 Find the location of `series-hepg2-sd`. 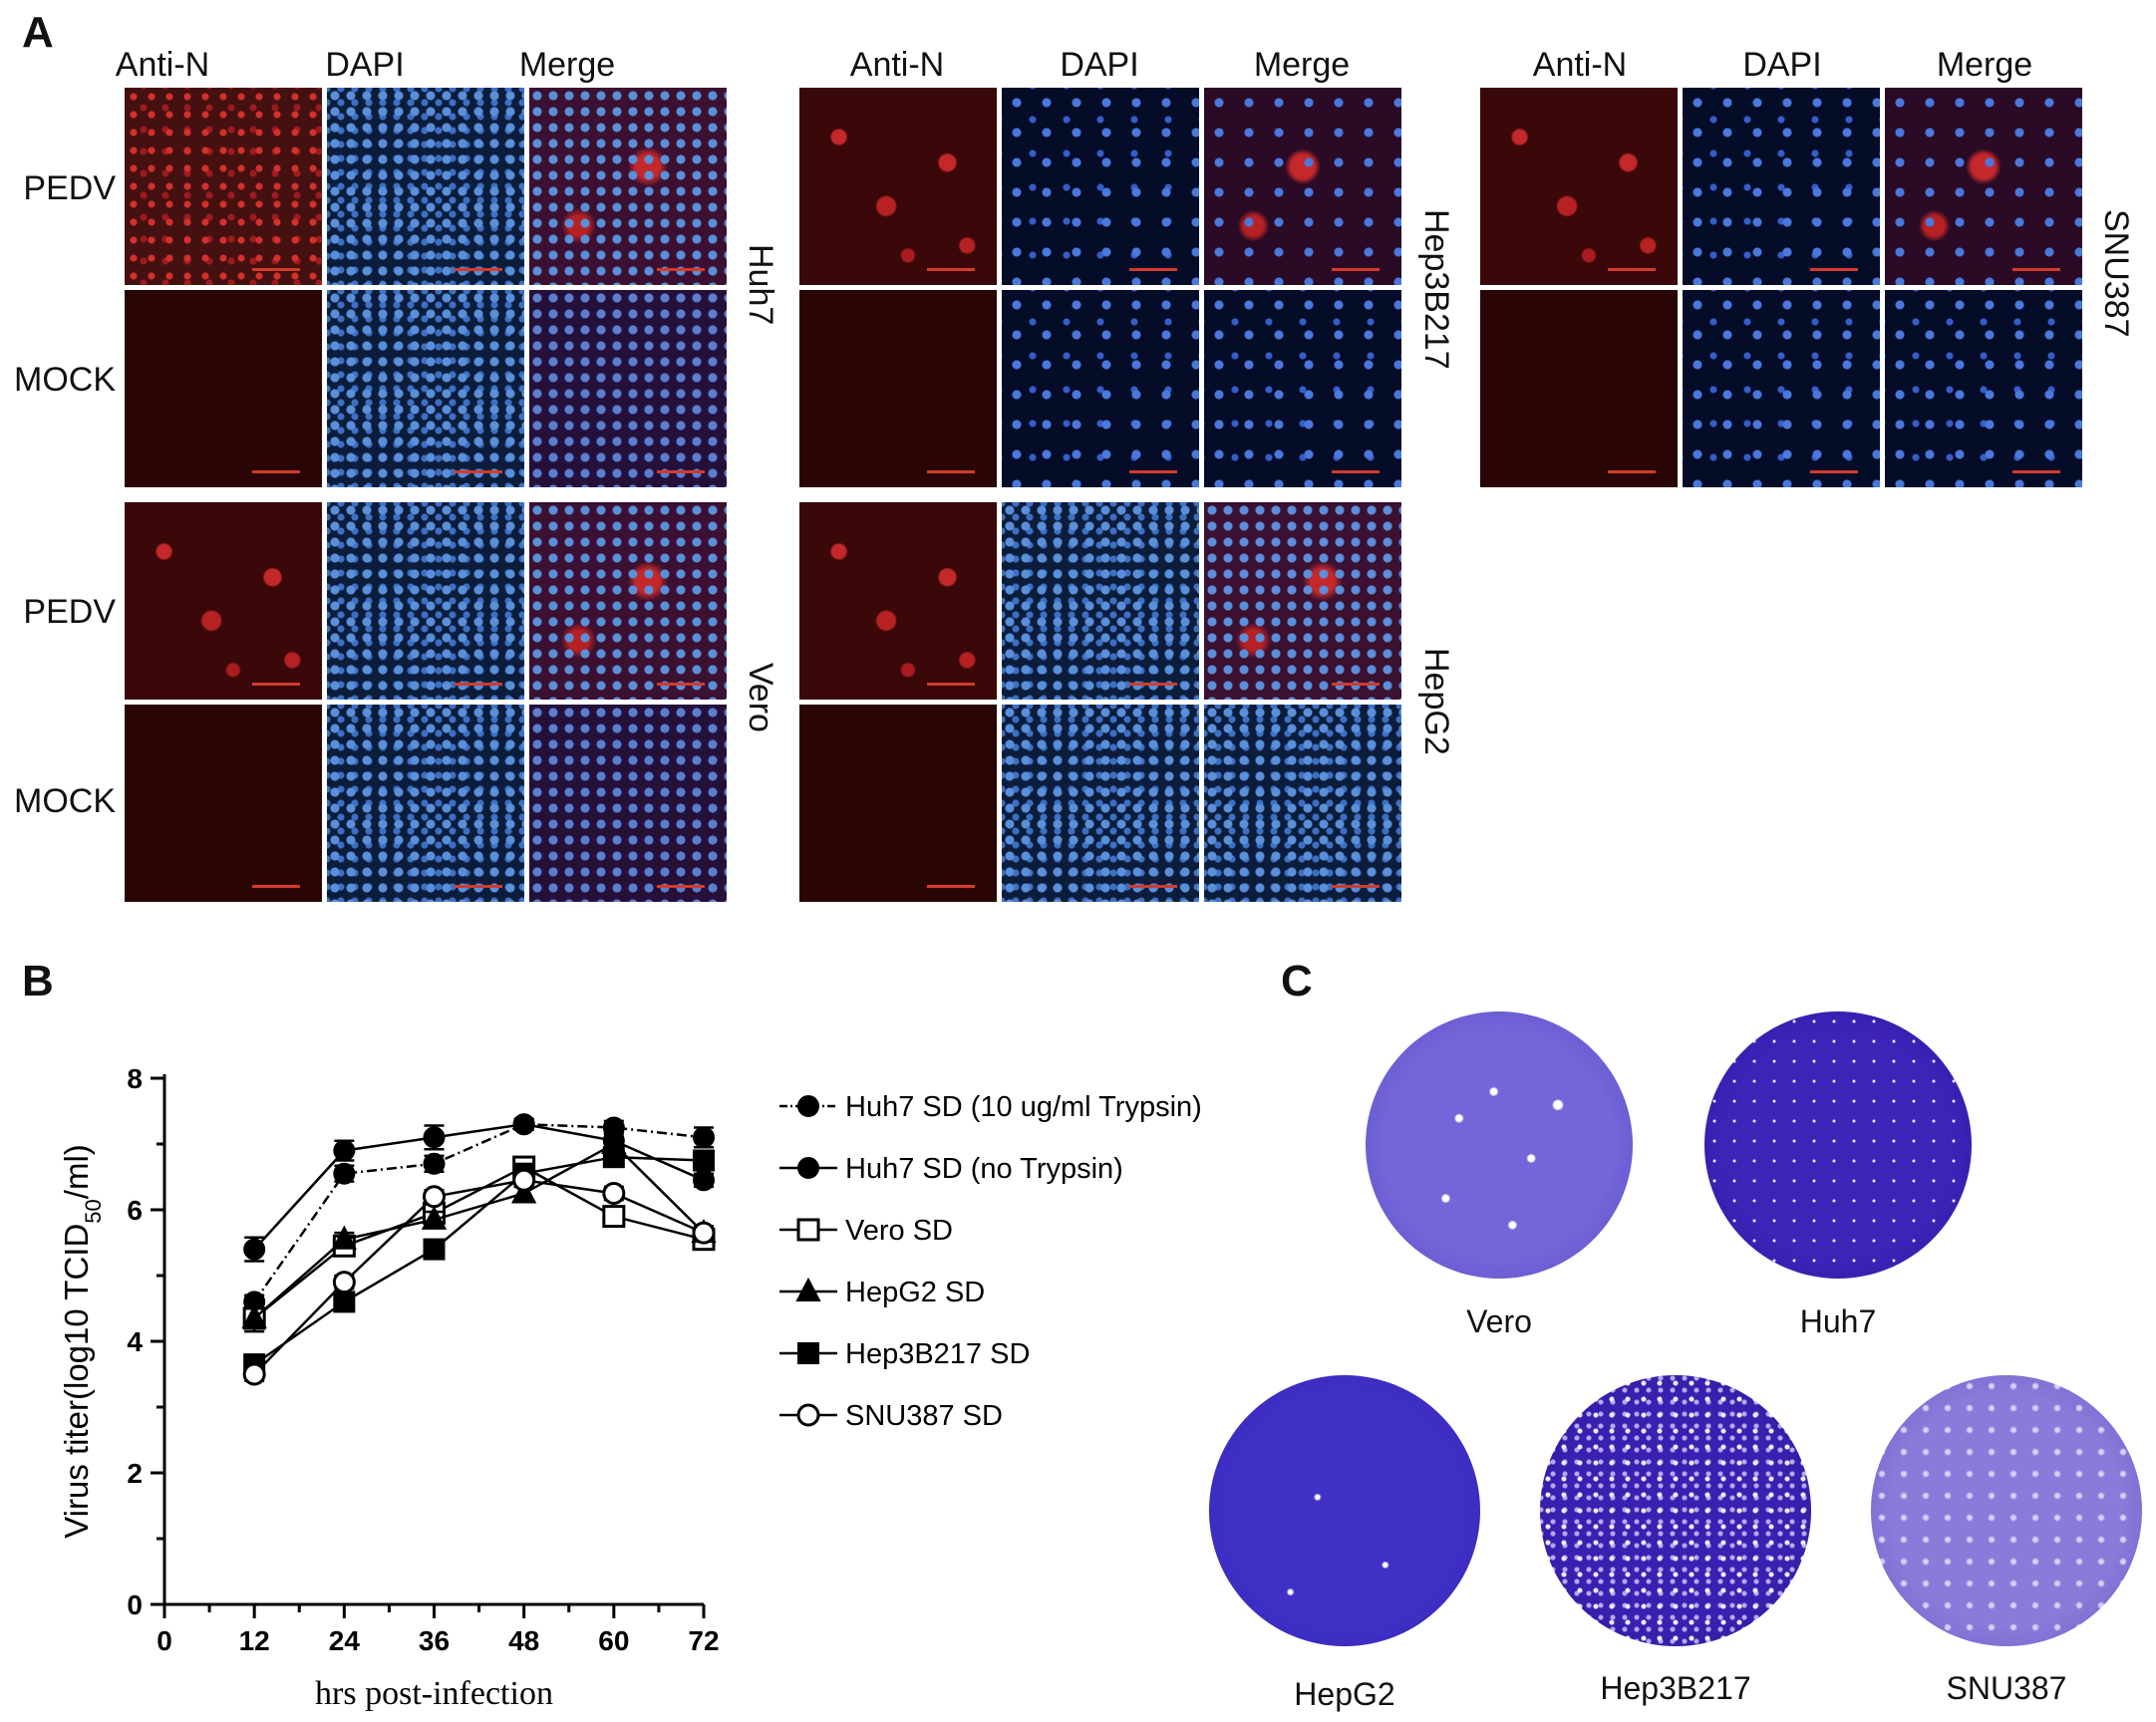

series-hepg2-sd is located at coordinates (479, 1229).